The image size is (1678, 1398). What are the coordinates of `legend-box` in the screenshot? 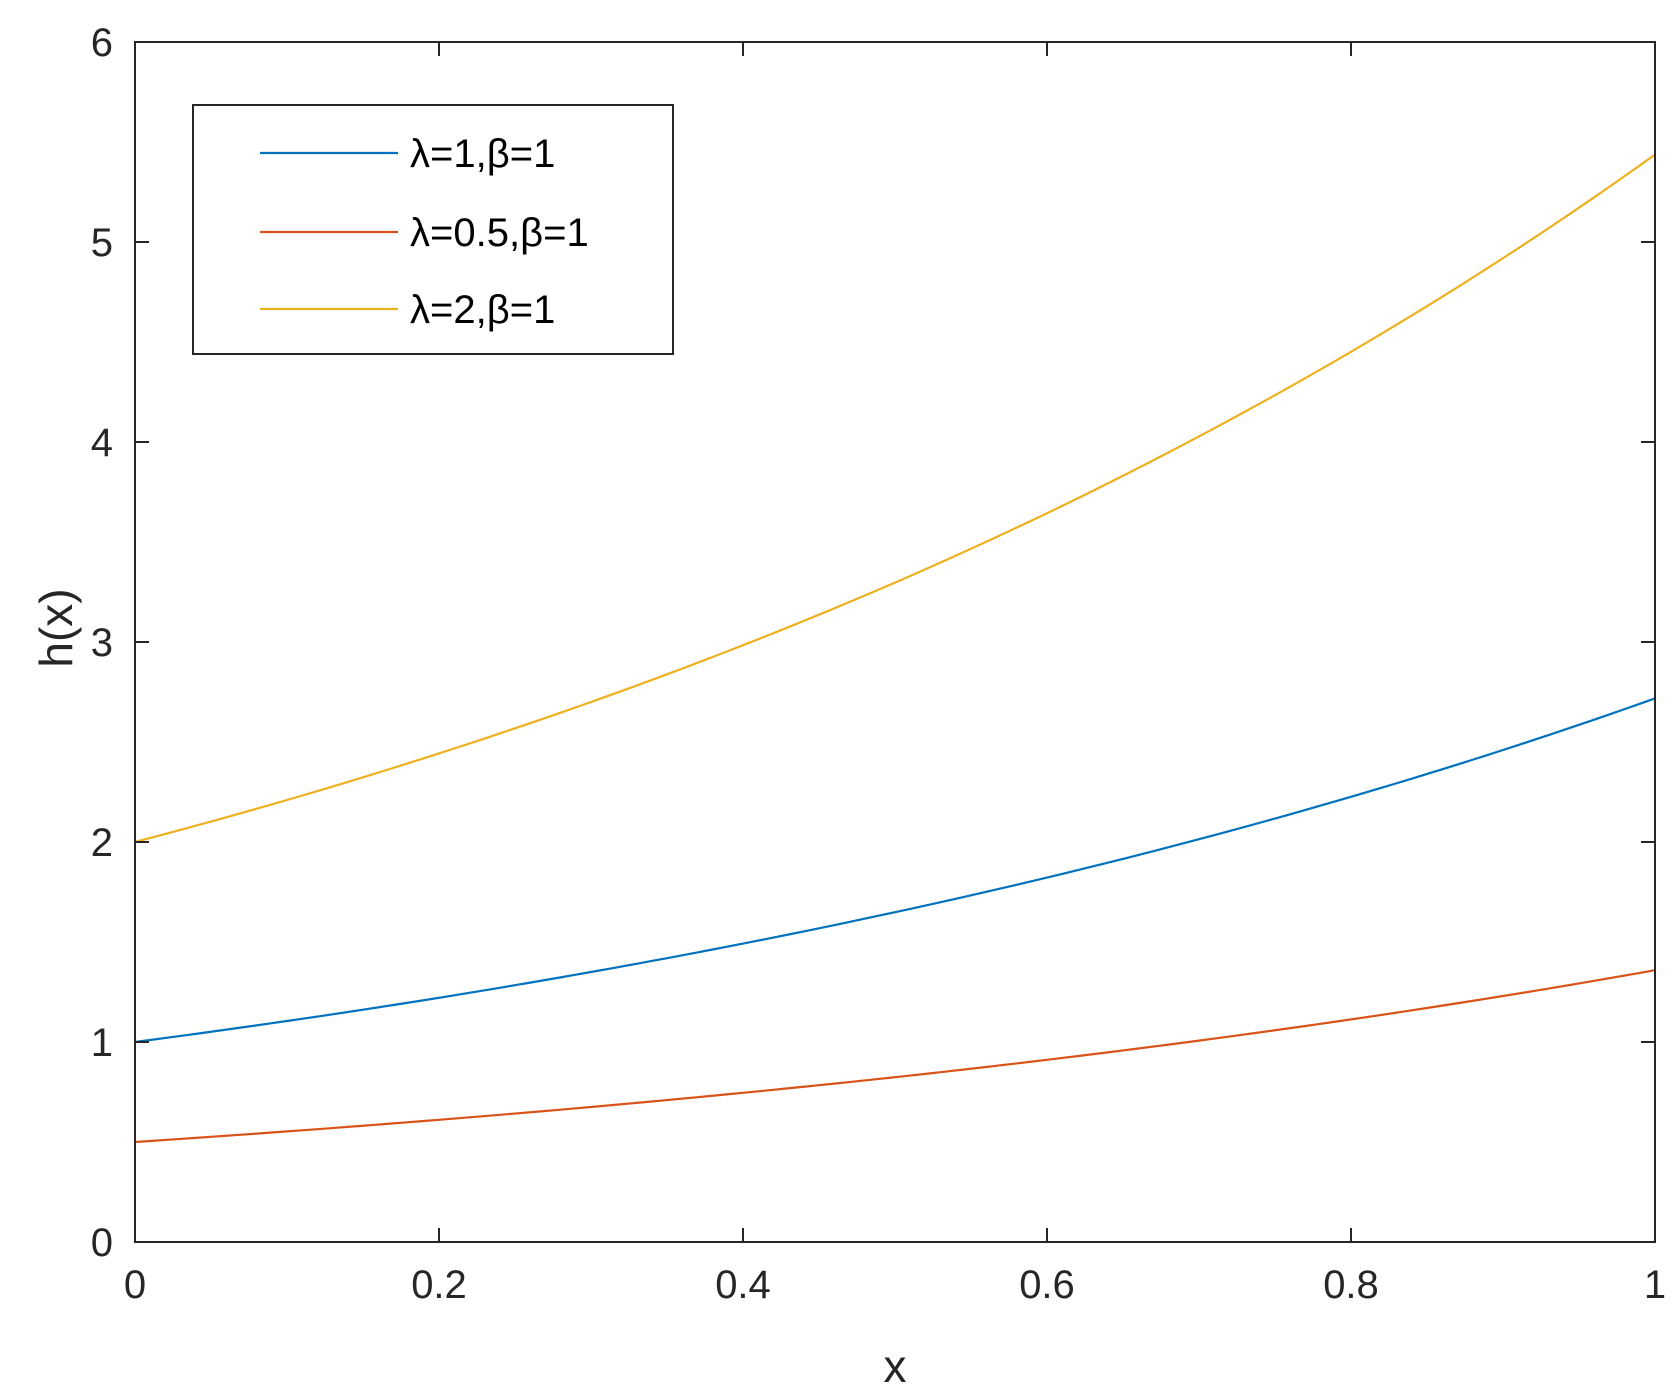 It's located at (433, 229).